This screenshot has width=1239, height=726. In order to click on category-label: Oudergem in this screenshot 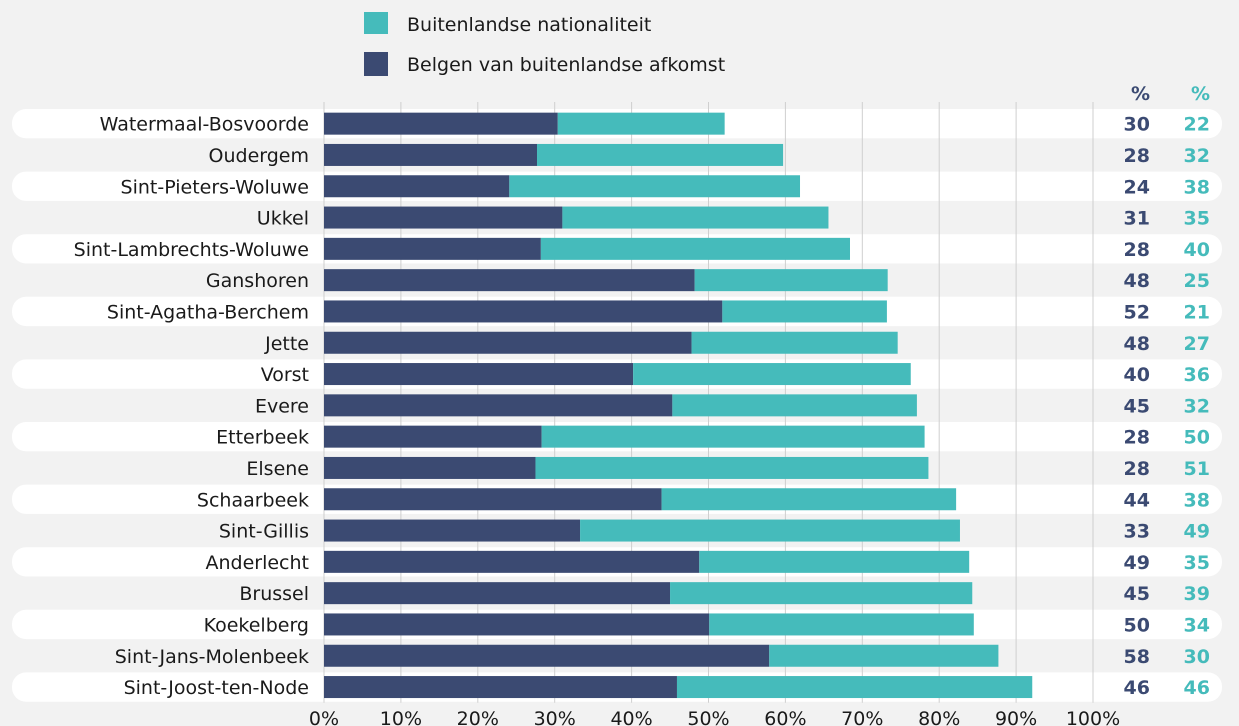, I will do `click(259, 156)`.